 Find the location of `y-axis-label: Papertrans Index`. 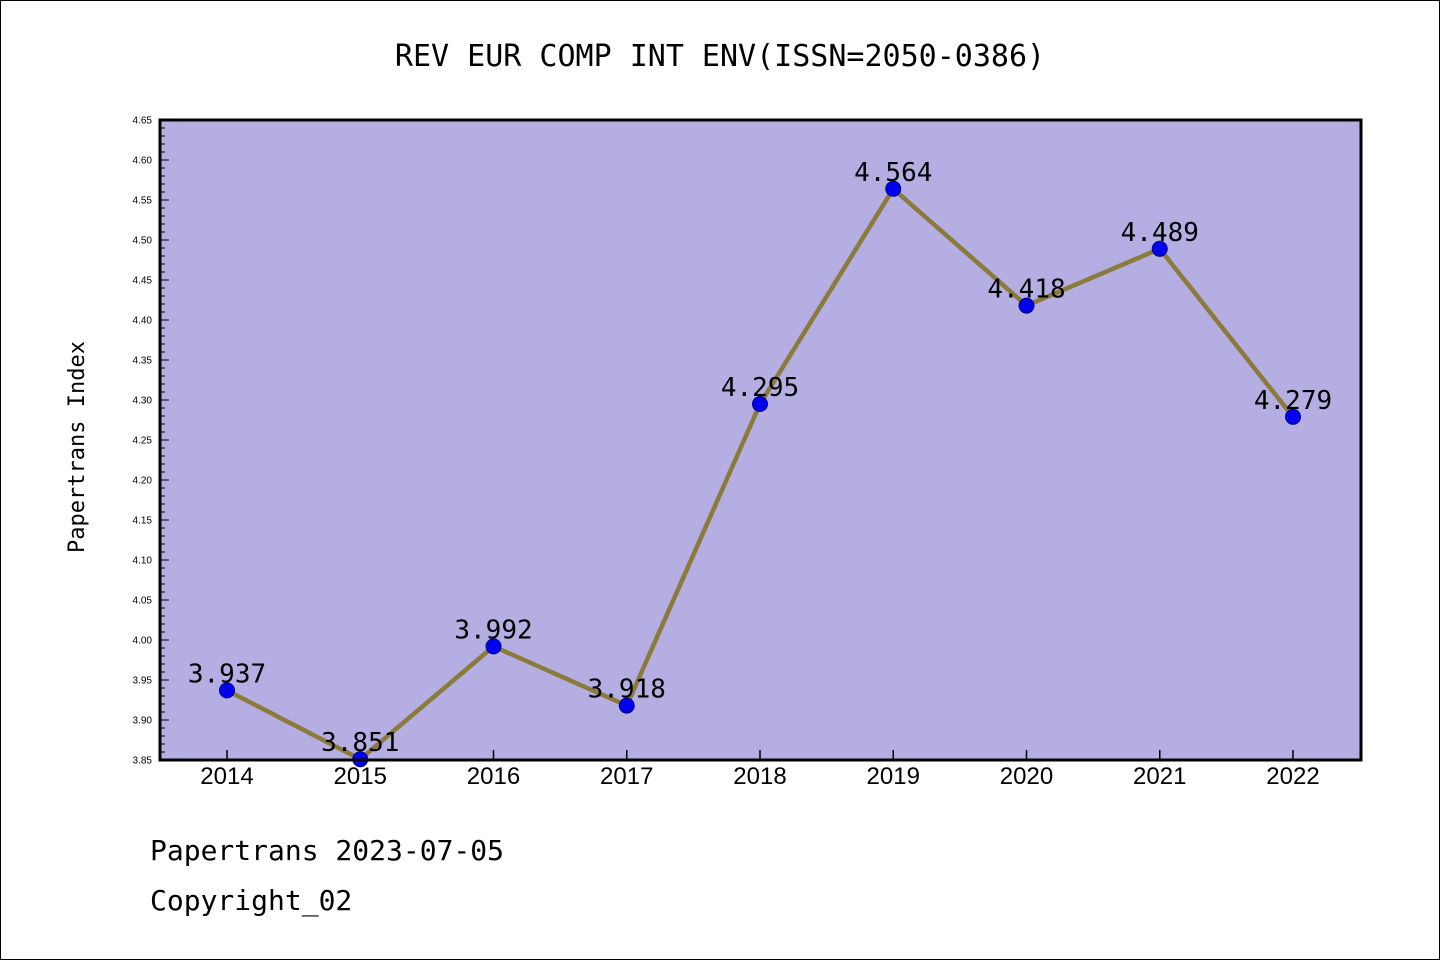

y-axis-label: Papertrans Index is located at coordinates (77, 447).